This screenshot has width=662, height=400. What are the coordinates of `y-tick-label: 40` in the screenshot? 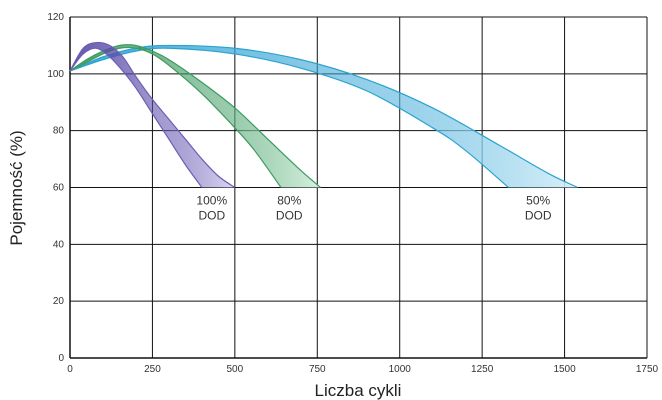 It's located at (59, 244).